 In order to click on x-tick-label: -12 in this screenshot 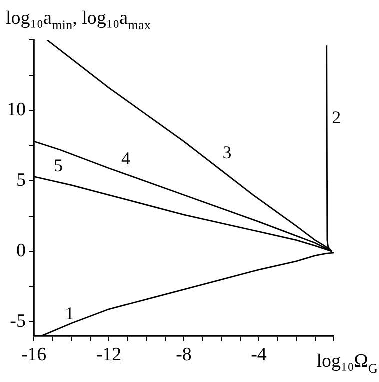, I will do `click(109, 355)`.